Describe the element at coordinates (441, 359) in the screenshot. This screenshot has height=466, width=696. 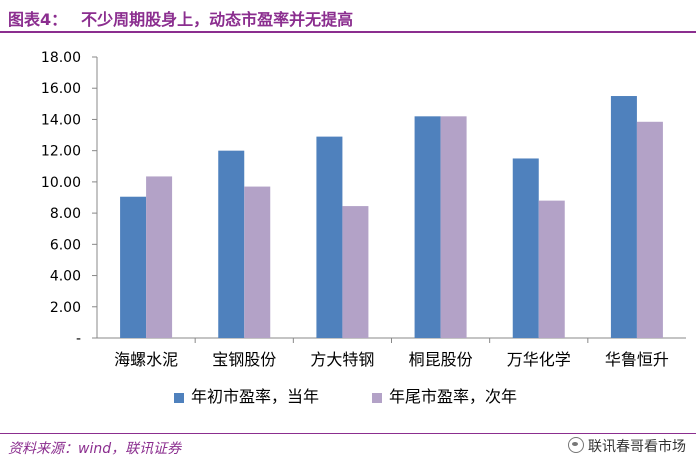
I see `x-tick-label: 桐昆股份` at that location.